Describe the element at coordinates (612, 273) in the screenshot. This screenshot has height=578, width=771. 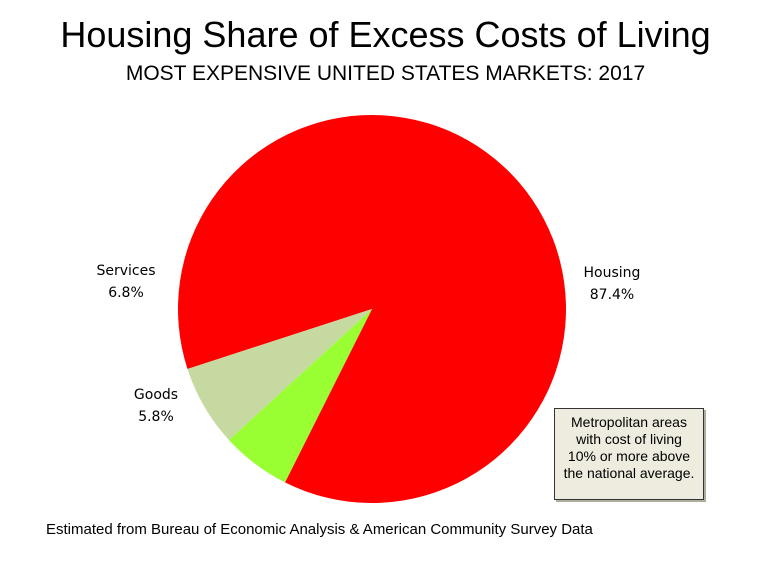
I see `label-housing-name: Housing` at that location.